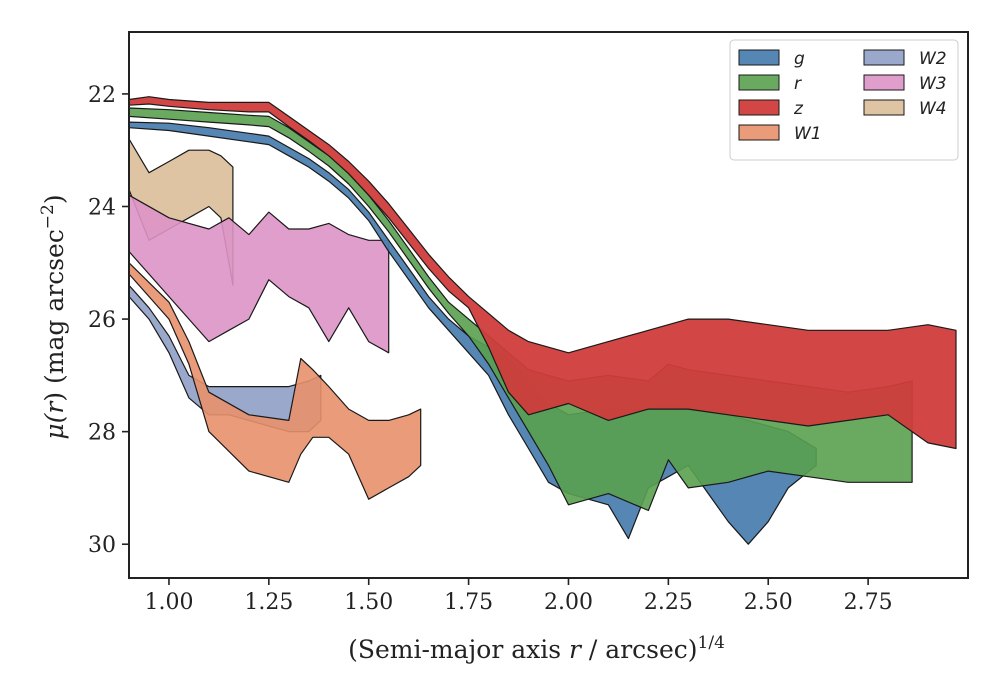  Describe the element at coordinates (798, 109) in the screenshot. I see `legend-label-z: z` at that location.